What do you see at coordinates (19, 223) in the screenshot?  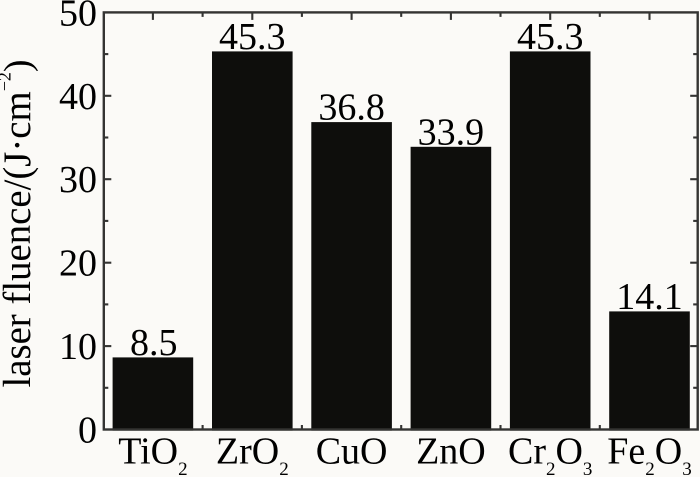 I see `svg-text: laser fluence/(J·cm−2)` at bounding box center [19, 223].